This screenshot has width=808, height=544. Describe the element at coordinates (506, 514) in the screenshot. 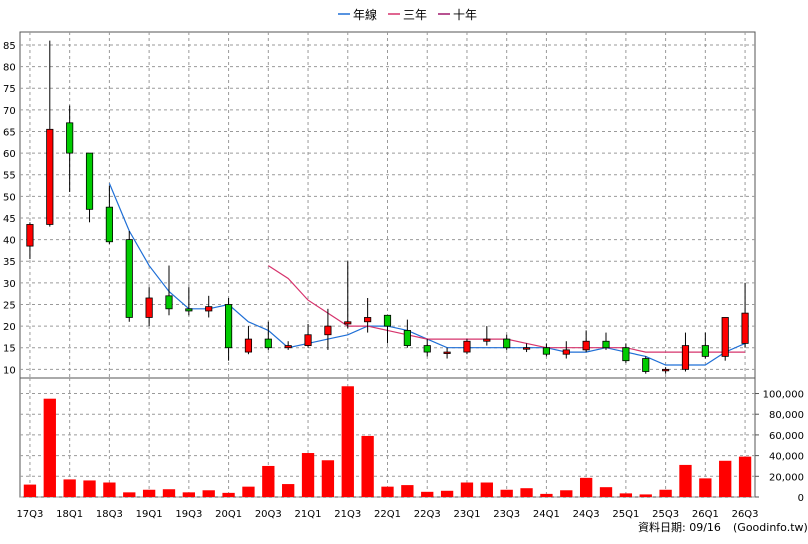

I see `x-tick-label: 23Q3` at that location.